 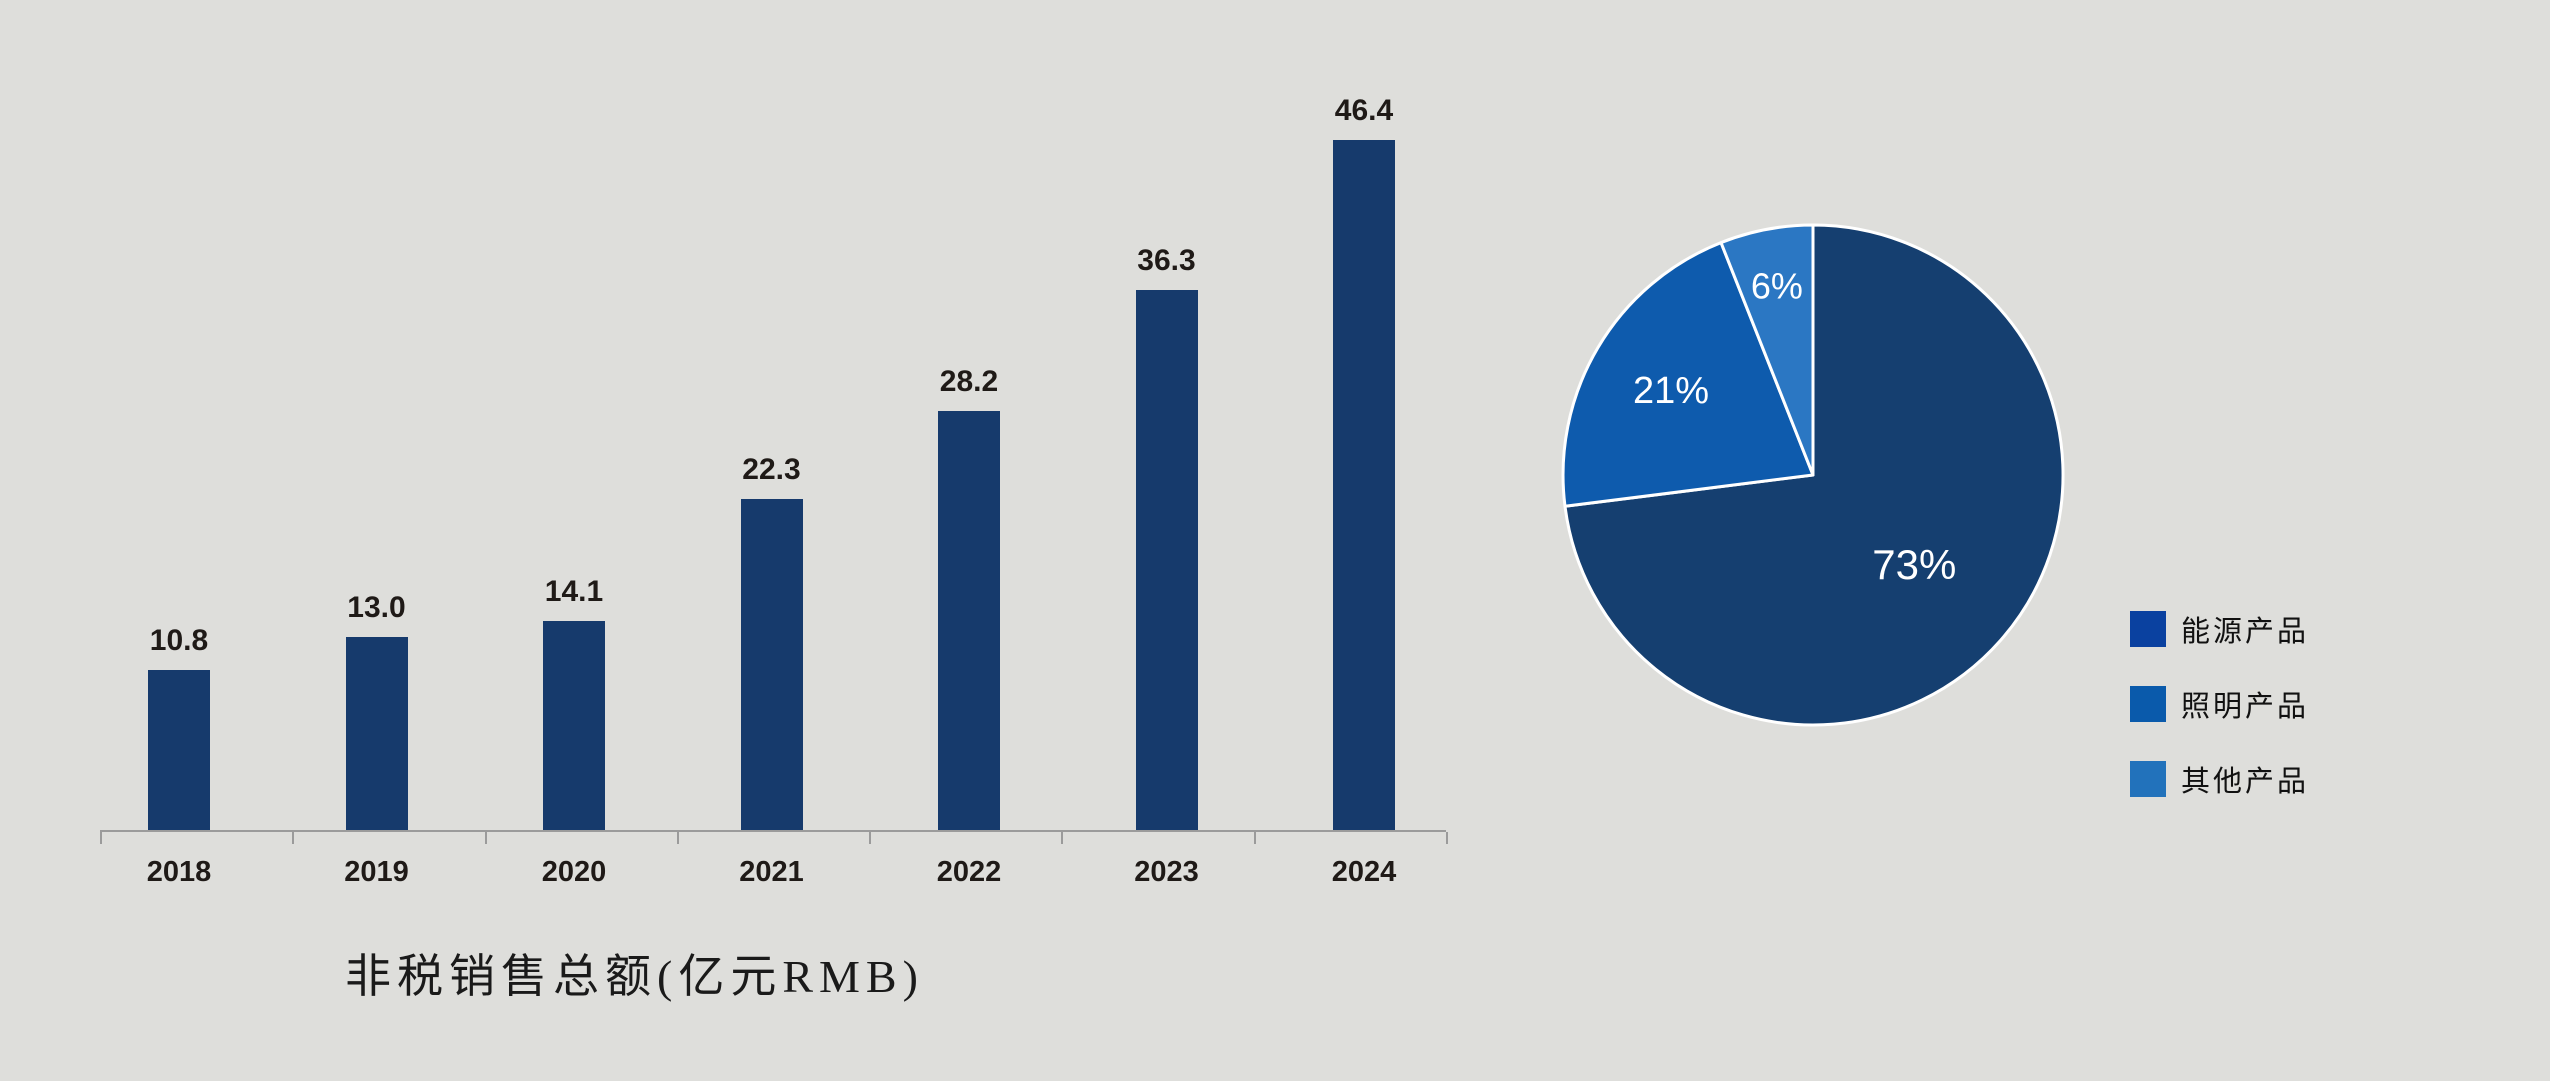 I want to click on legend-item: 照明产品, so click(x=2219, y=704).